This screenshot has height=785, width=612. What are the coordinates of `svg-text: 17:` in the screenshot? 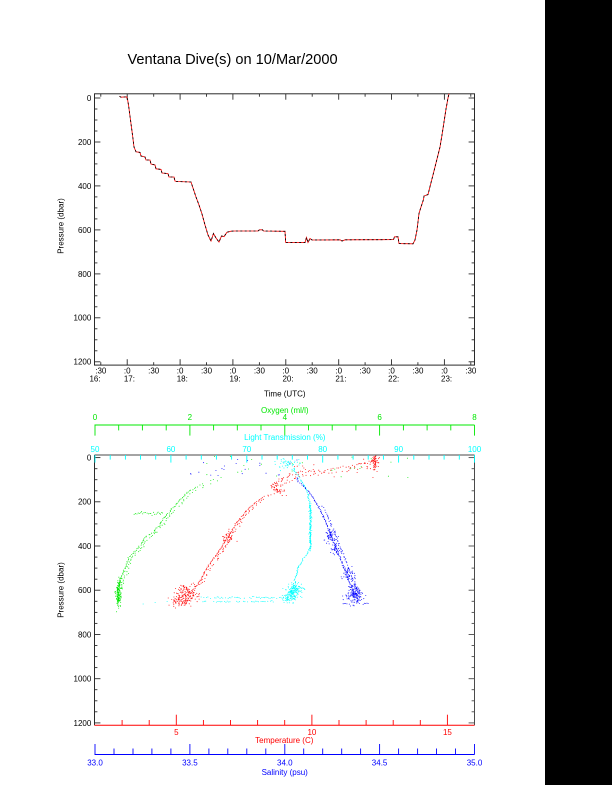 It's located at (129, 379).